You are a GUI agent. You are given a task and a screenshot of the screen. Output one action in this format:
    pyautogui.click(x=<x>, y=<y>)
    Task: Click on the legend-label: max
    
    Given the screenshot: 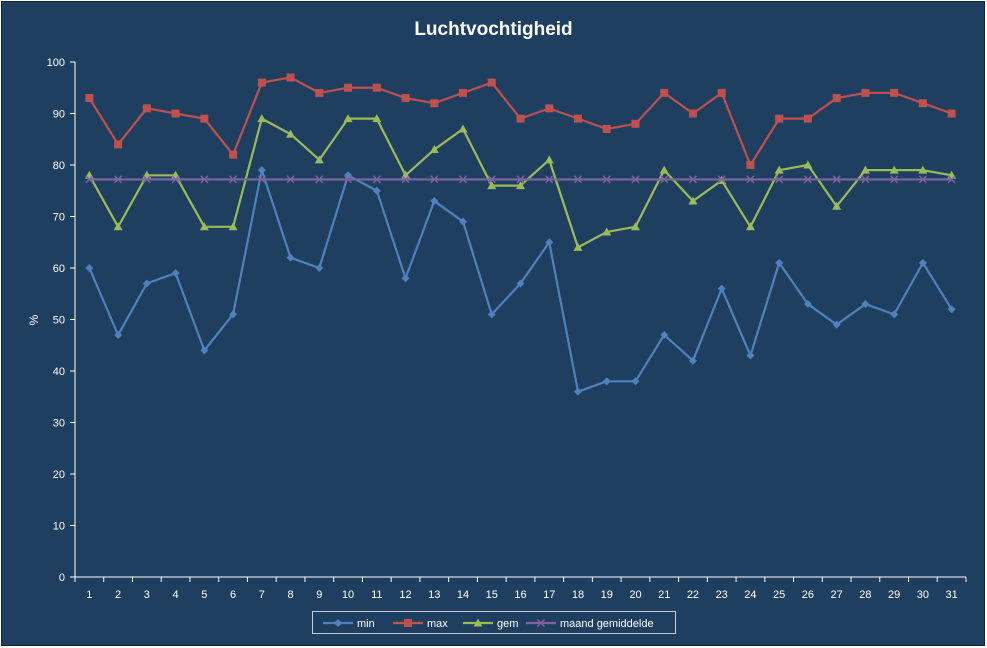 What is the action you would take?
    pyautogui.click(x=437, y=624)
    